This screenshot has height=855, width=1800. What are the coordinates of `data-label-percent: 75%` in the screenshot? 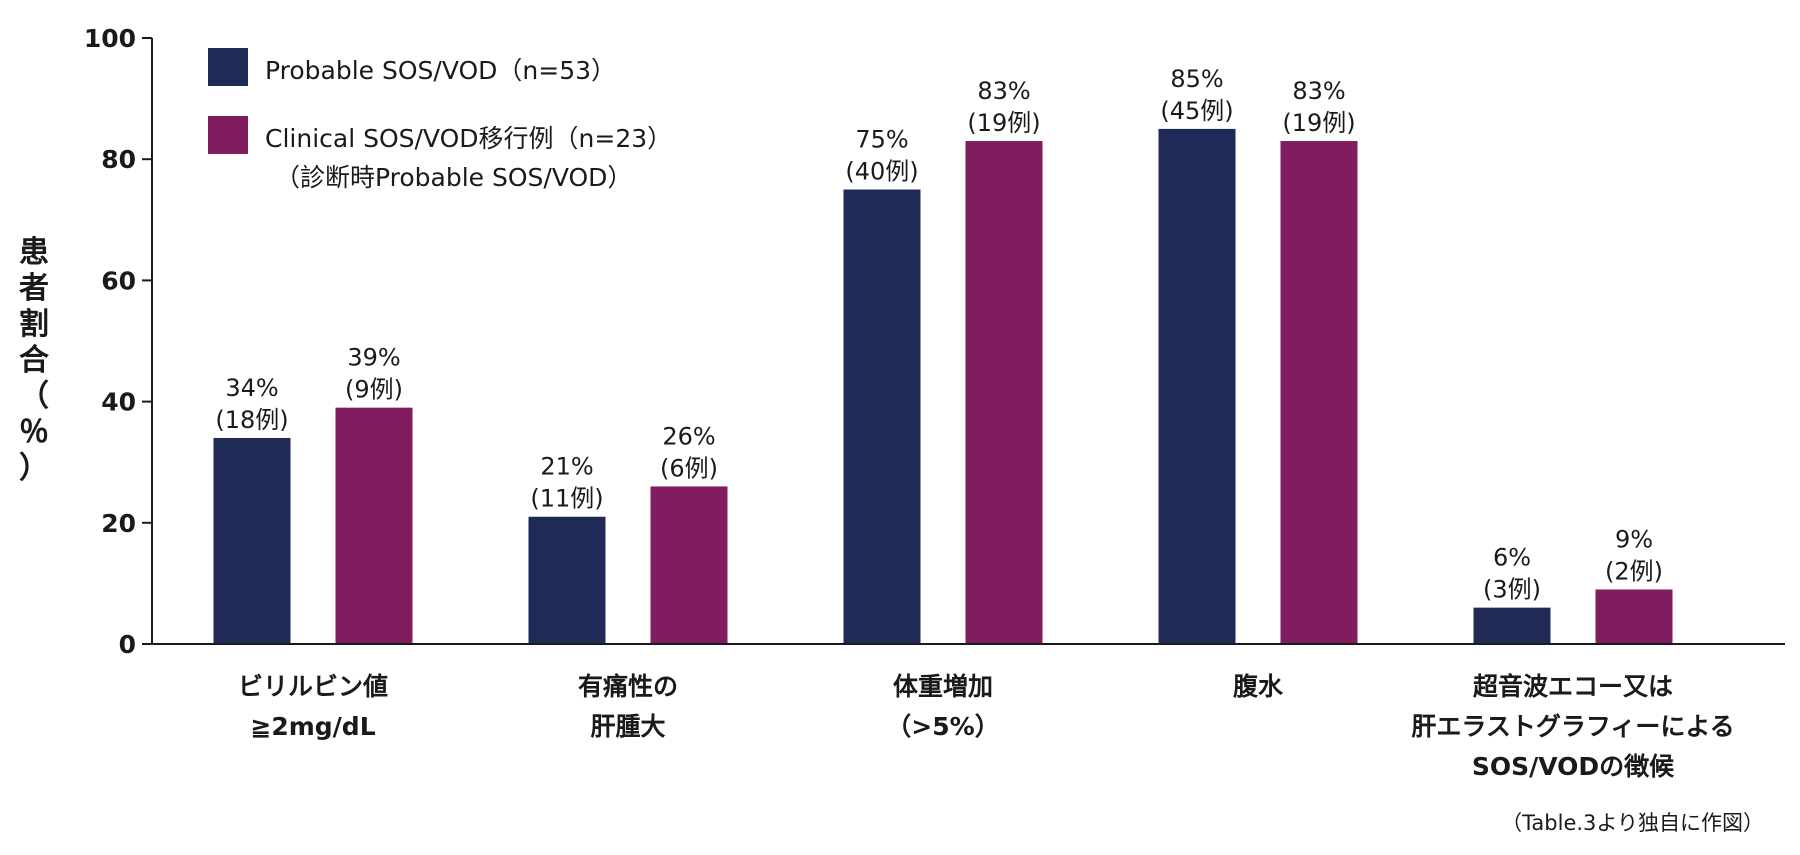 It's located at (881, 140).